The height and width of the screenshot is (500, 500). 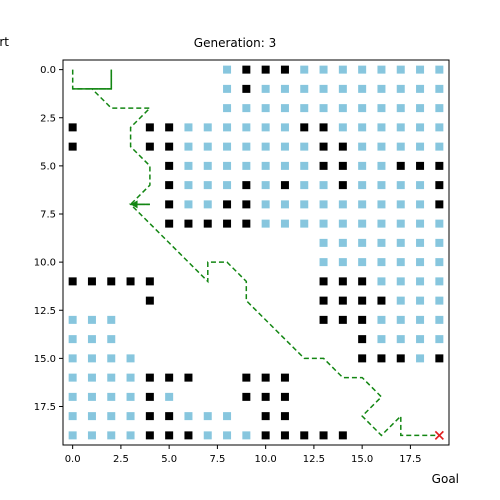 I want to click on y-tick-label: 2.5, so click(x=48, y=118).